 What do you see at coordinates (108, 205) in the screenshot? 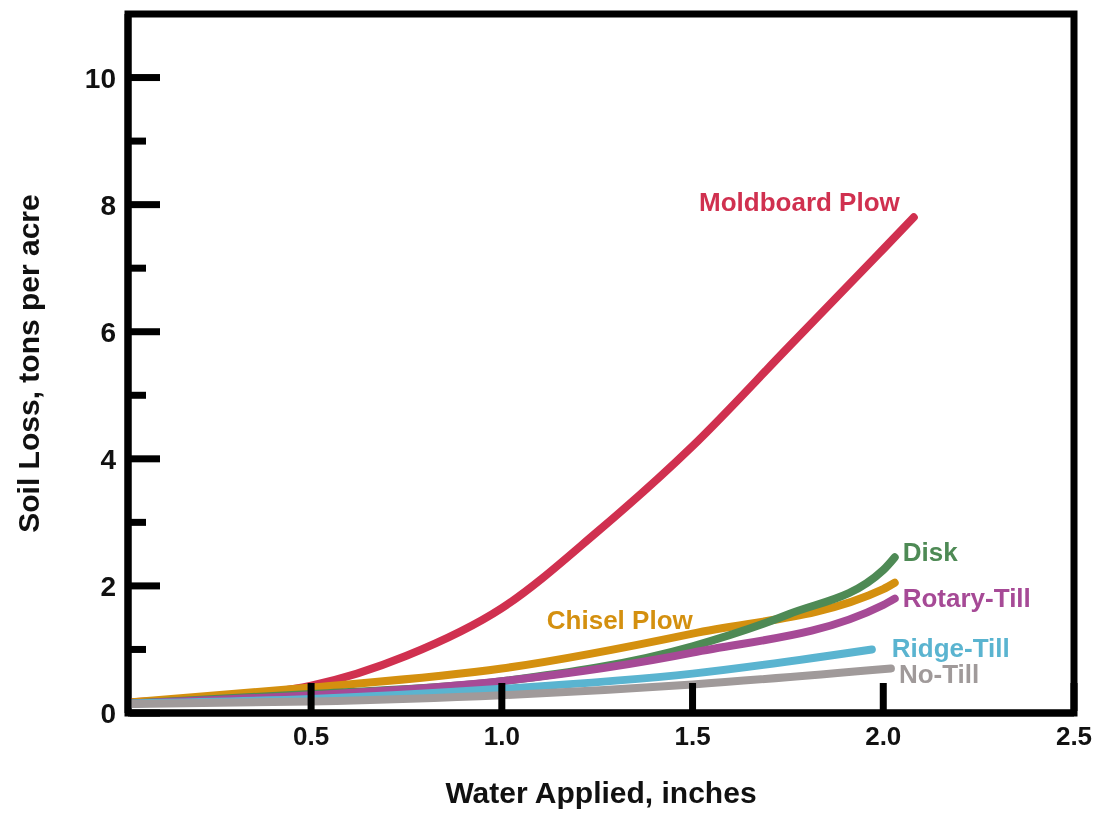
I see `y-tick-label: 8` at bounding box center [108, 205].